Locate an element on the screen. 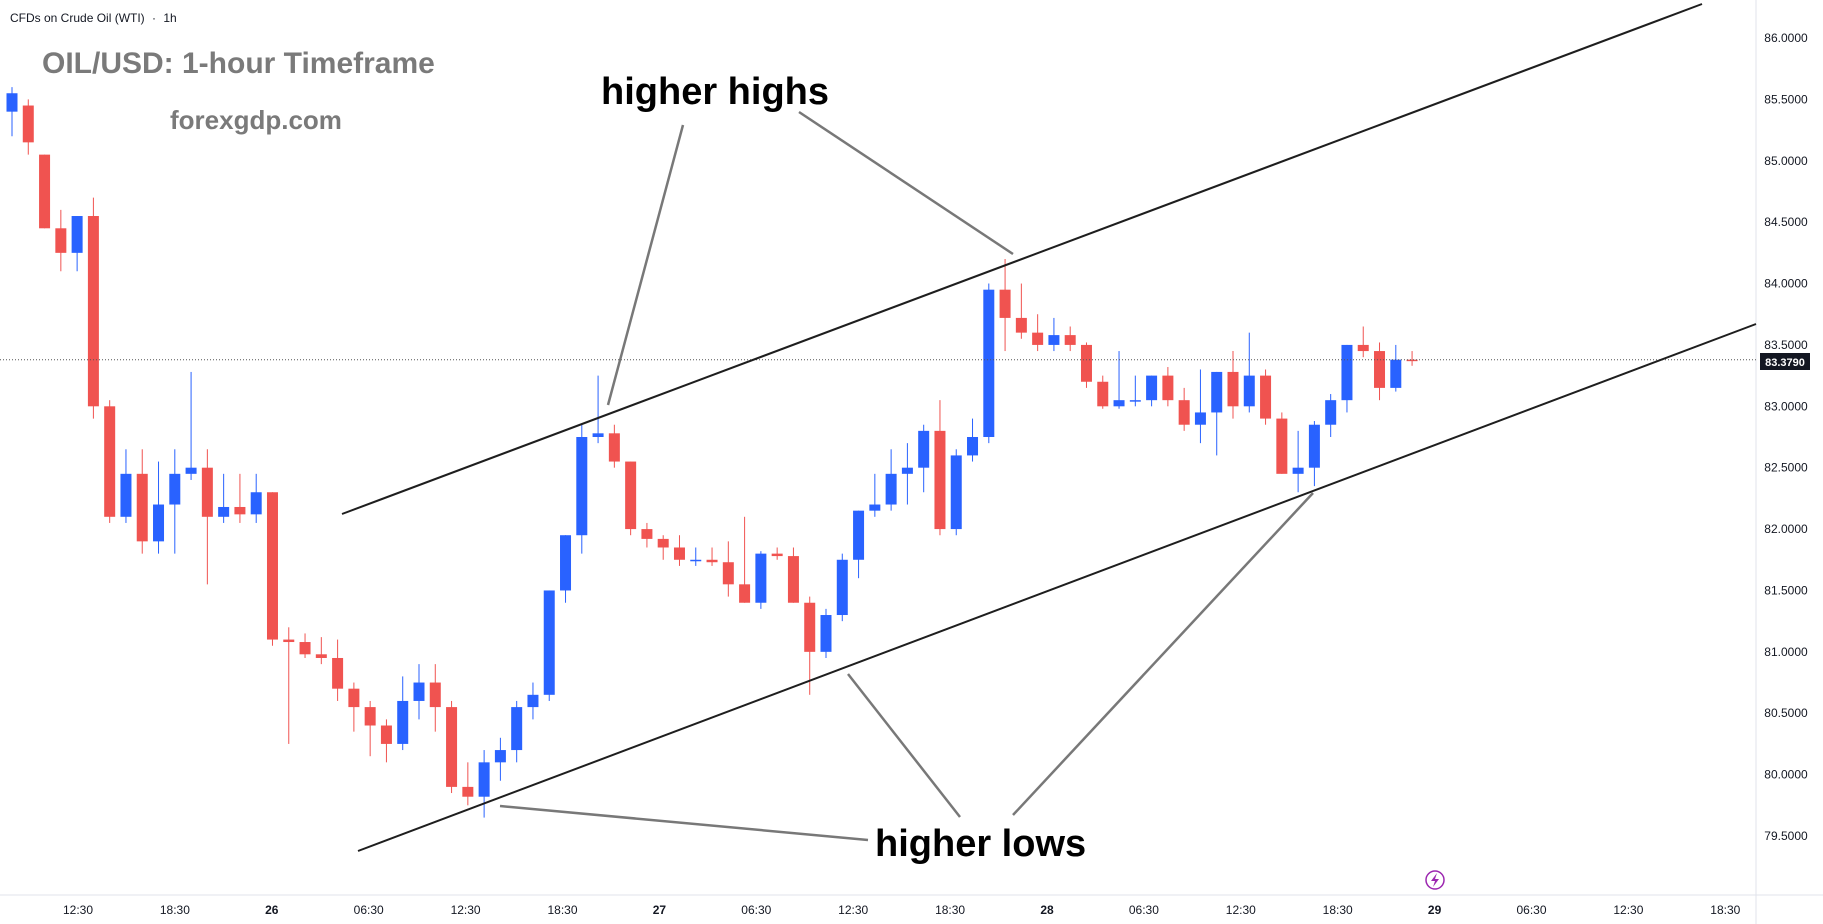 Image resolution: width=1823 pixels, height=924 pixels. price-tick-label: 80.0000 is located at coordinates (1786, 775).